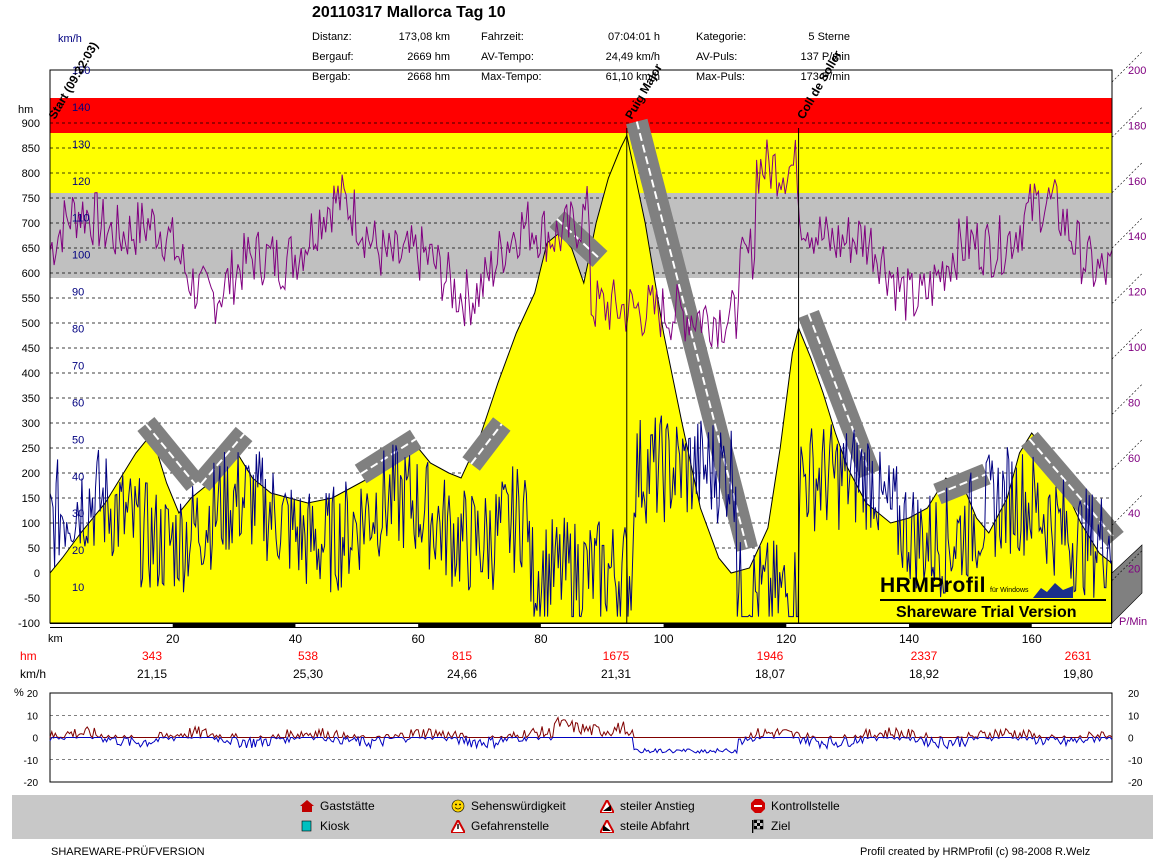  What do you see at coordinates (78, 403) in the screenshot?
I see `speed-tick-label: 60` at bounding box center [78, 403].